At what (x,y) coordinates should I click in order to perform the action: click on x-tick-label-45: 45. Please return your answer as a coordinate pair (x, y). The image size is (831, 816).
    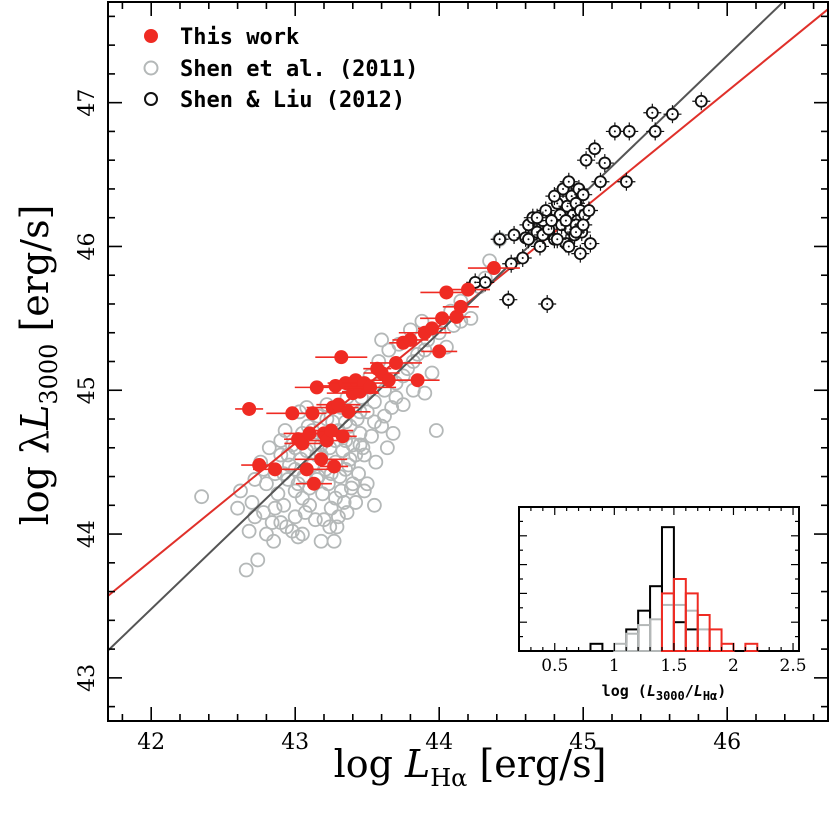
    Looking at the image, I should click on (583, 742).